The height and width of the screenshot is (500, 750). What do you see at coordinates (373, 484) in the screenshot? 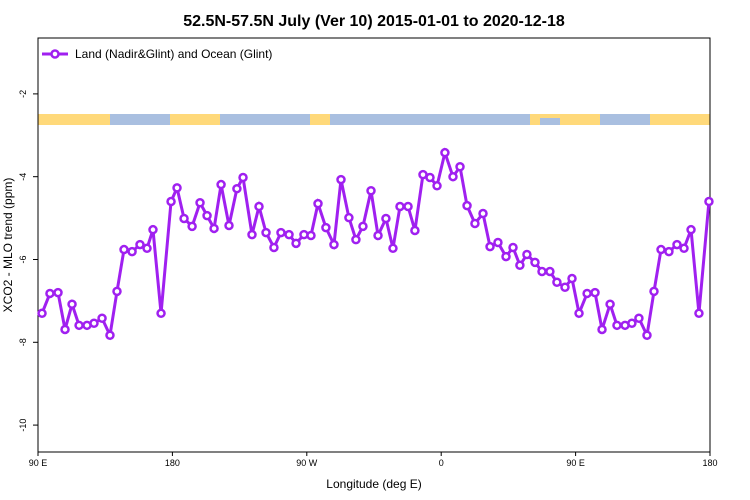
I see `x-axis-label: Longitude (deg E)` at bounding box center [373, 484].